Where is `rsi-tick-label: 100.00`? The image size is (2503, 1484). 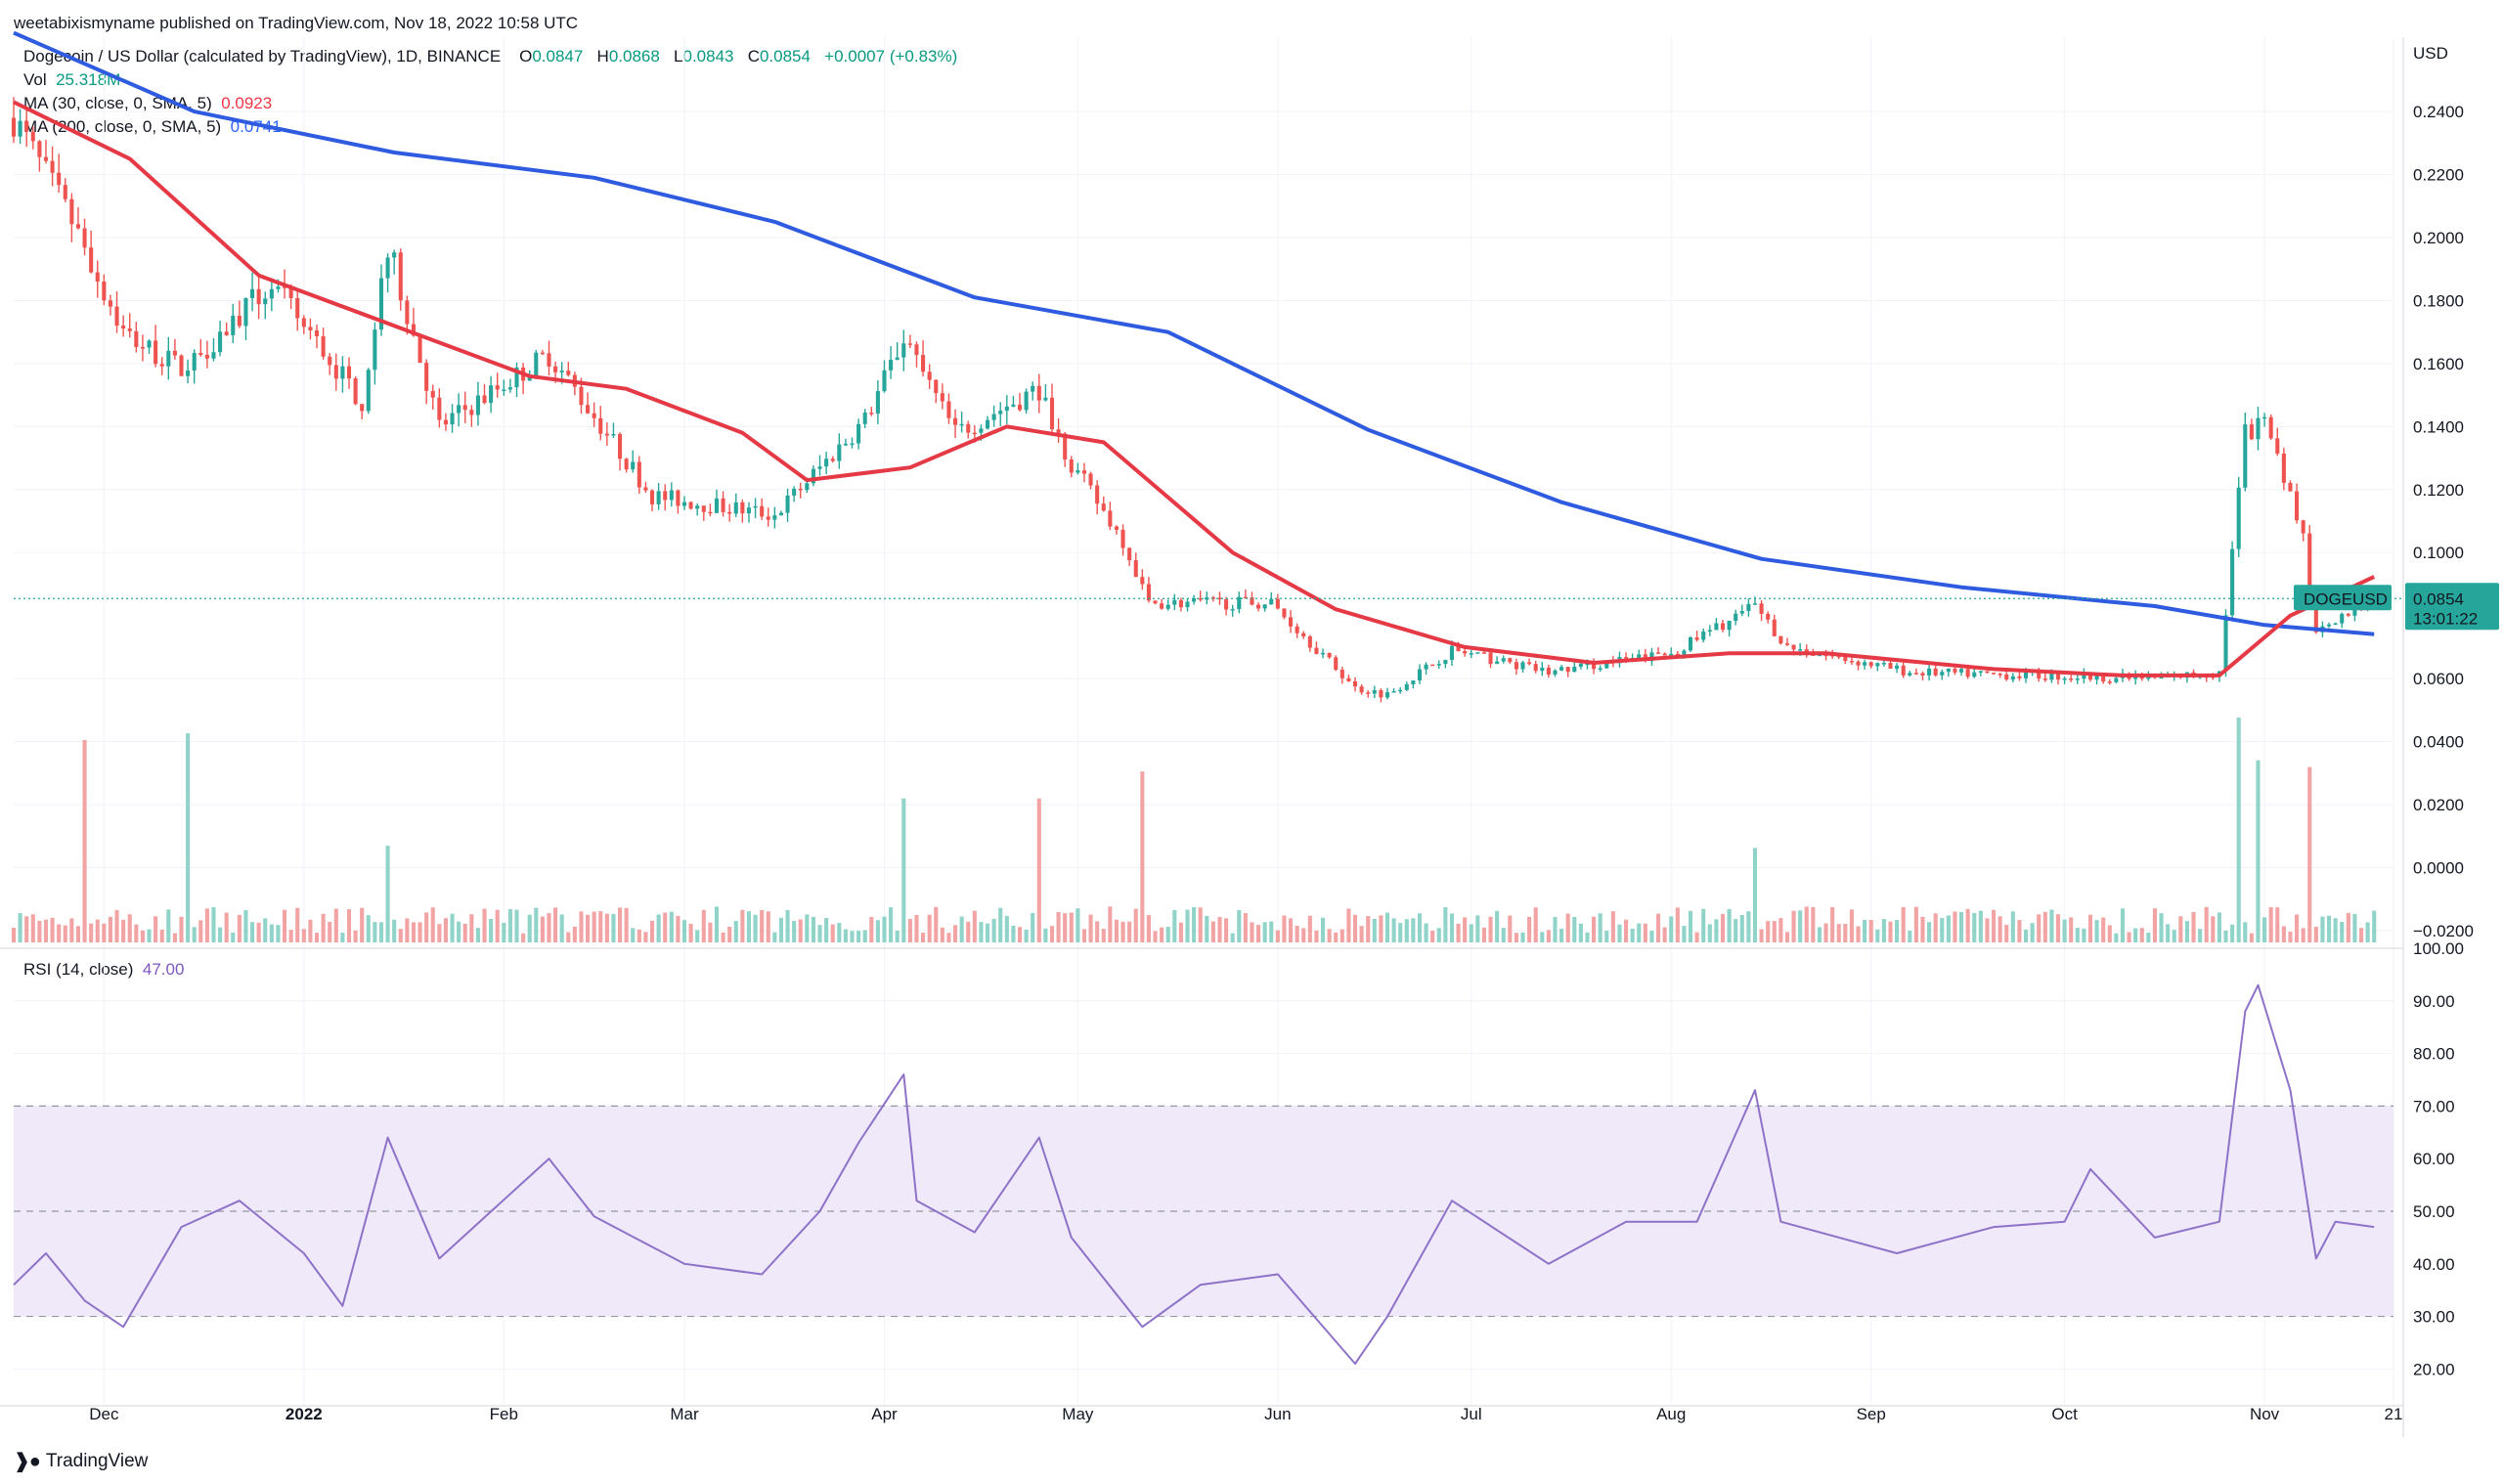 rsi-tick-label: 100.00 is located at coordinates (2438, 948).